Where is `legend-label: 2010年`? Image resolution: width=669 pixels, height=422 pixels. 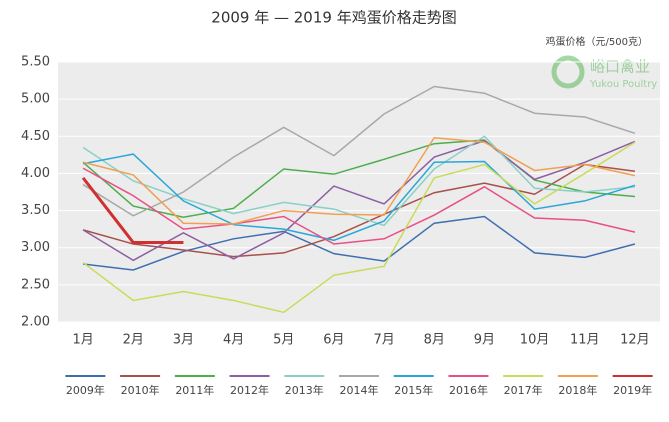 legend-label: 2010年 is located at coordinates (140, 390).